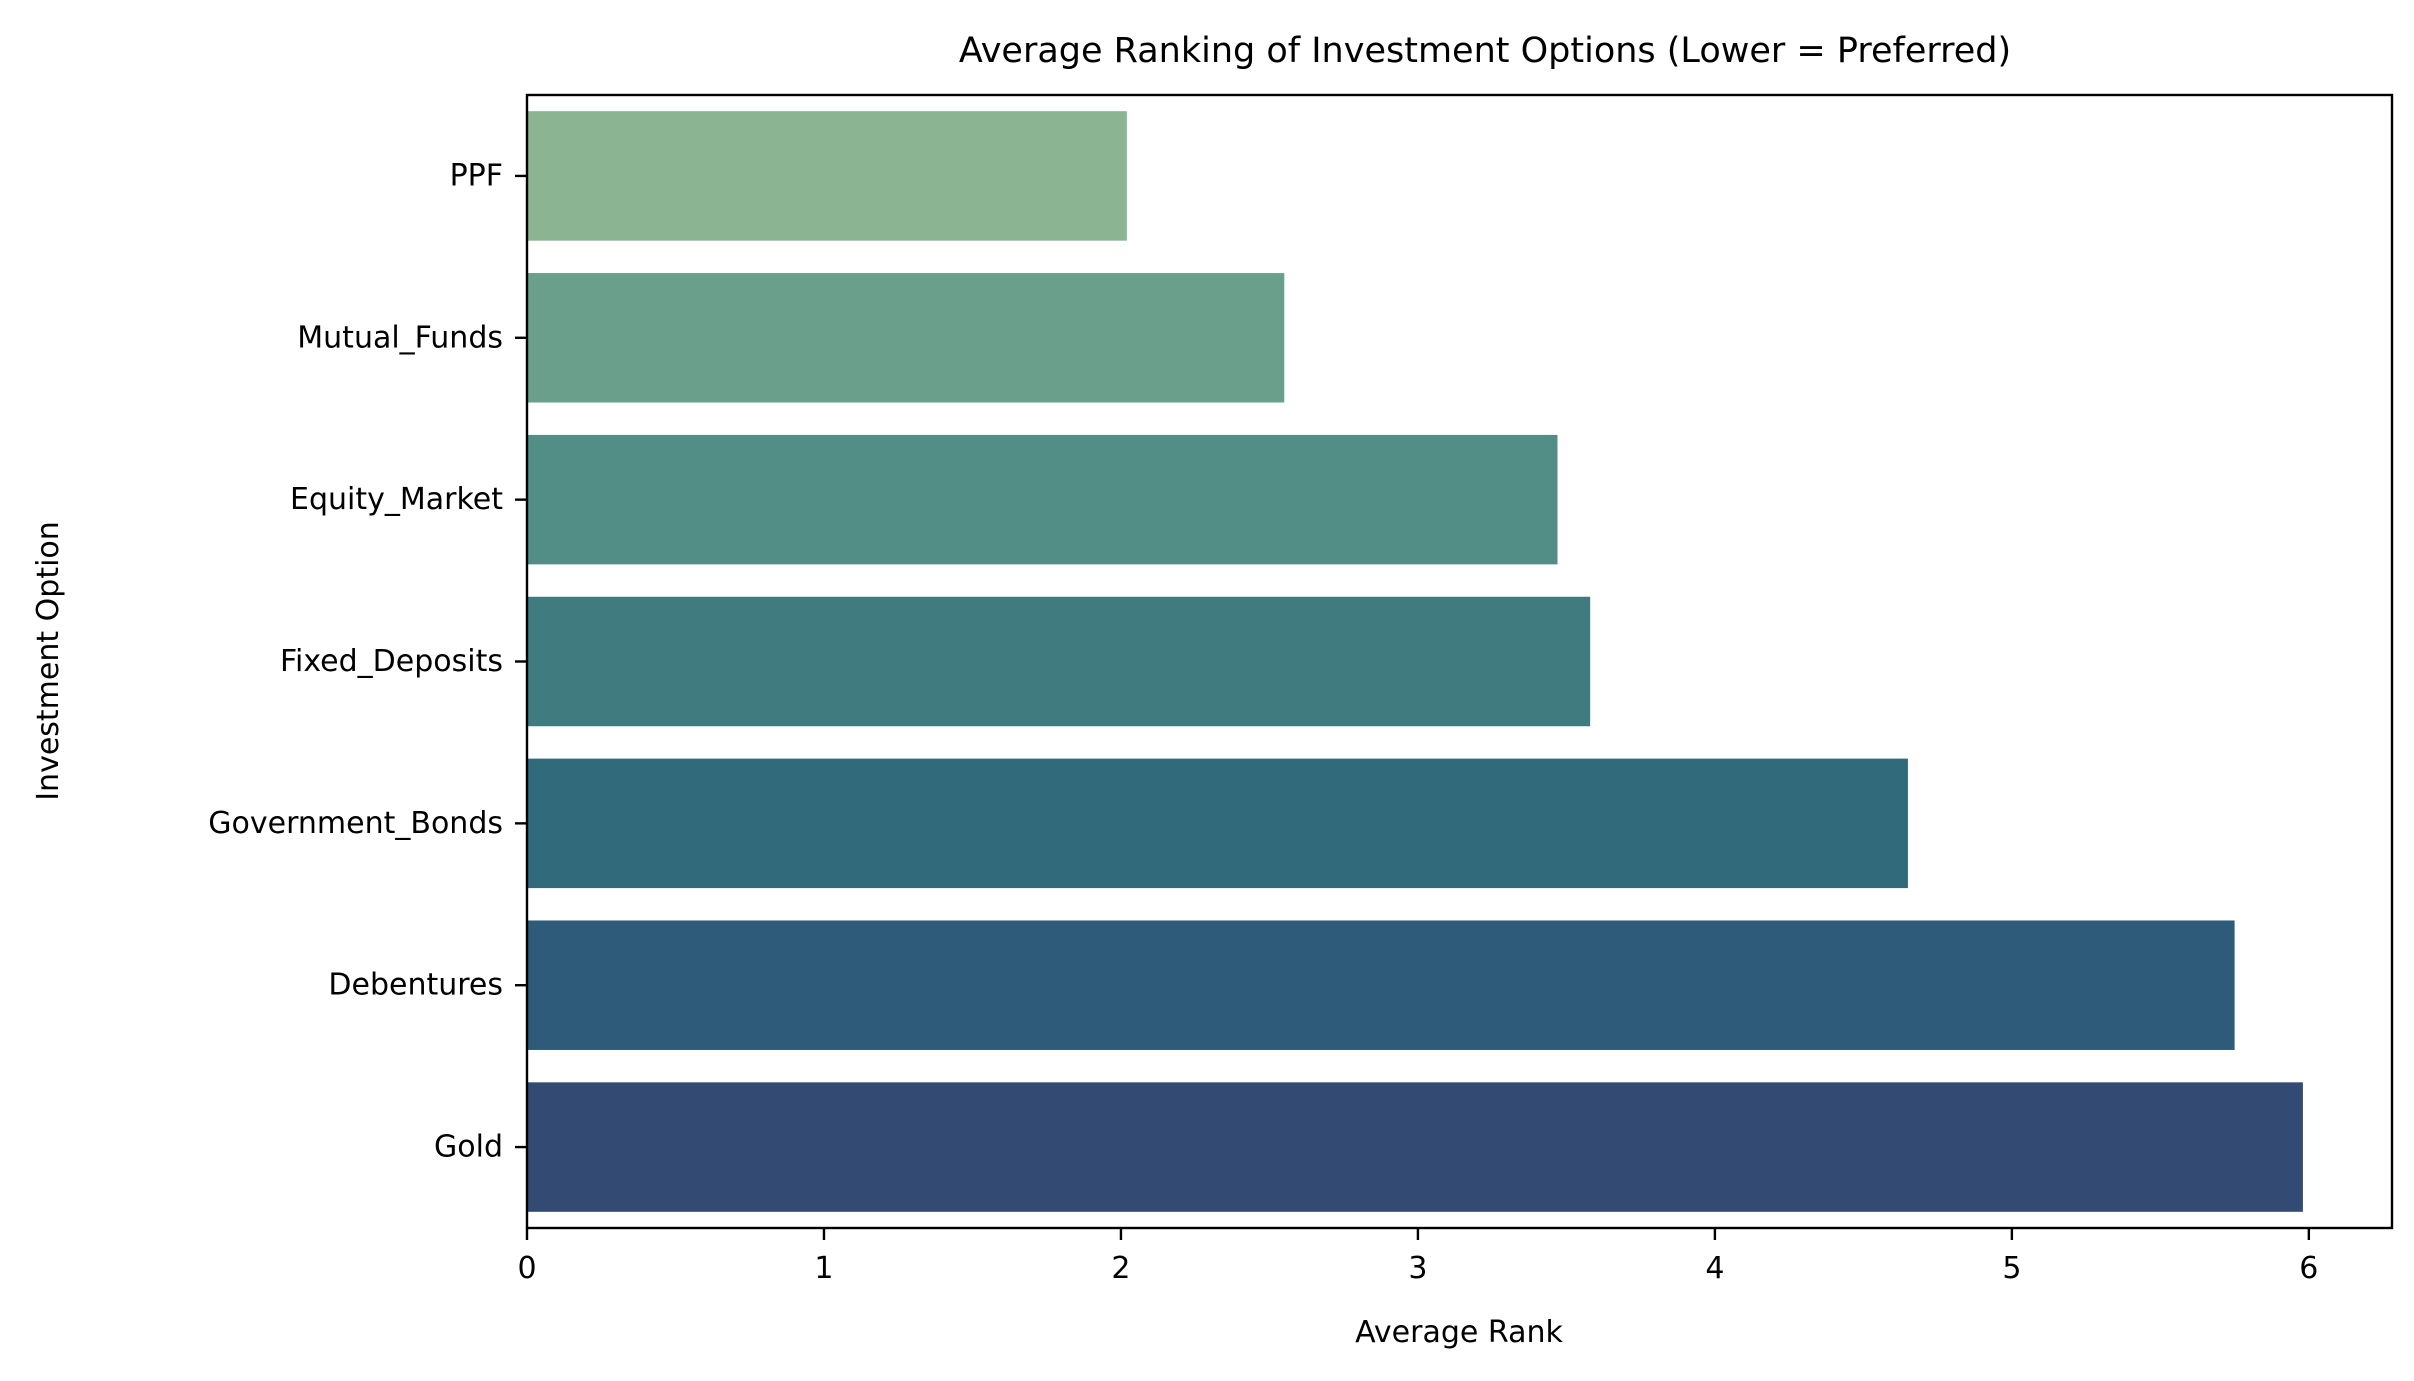  What do you see at coordinates (827, 176) in the screenshot?
I see `bar-ppf` at bounding box center [827, 176].